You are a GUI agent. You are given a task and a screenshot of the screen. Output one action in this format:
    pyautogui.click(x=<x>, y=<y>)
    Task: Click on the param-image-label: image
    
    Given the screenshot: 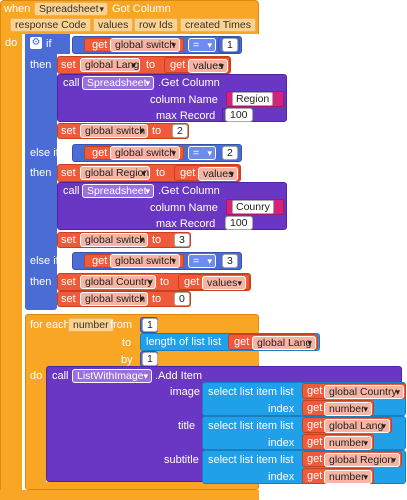 What is the action you would take?
    pyautogui.click(x=185, y=392)
    